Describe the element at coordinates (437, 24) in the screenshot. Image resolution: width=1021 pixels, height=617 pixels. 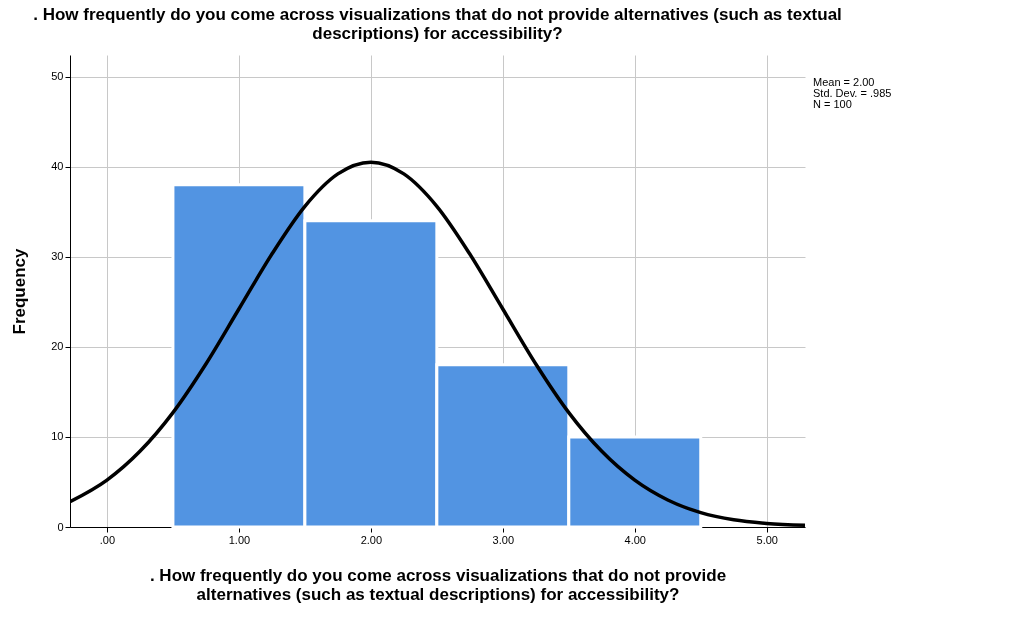
I see `chart-title: . How frequently do you come across visualizations that do not provide alternatives (such as textual descriptions) for accessibility?` at that location.